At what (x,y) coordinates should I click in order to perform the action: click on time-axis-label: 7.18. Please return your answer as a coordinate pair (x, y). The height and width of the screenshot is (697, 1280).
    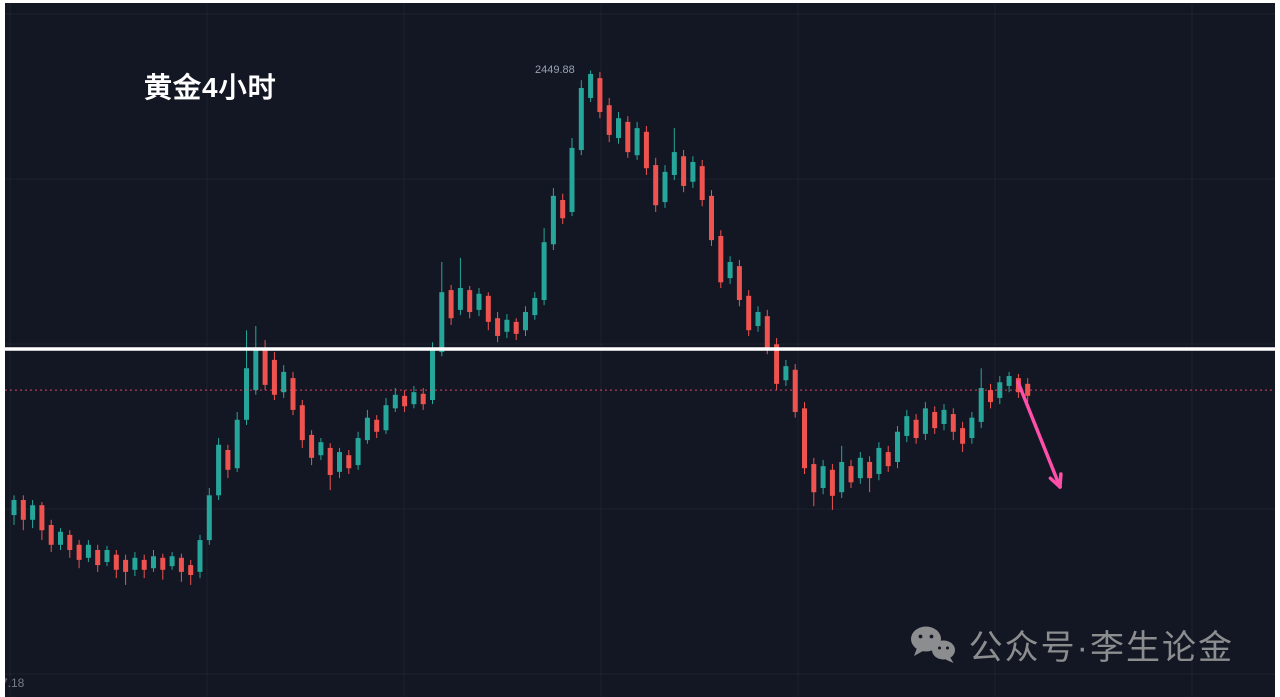
    Looking at the image, I should click on (13, 683).